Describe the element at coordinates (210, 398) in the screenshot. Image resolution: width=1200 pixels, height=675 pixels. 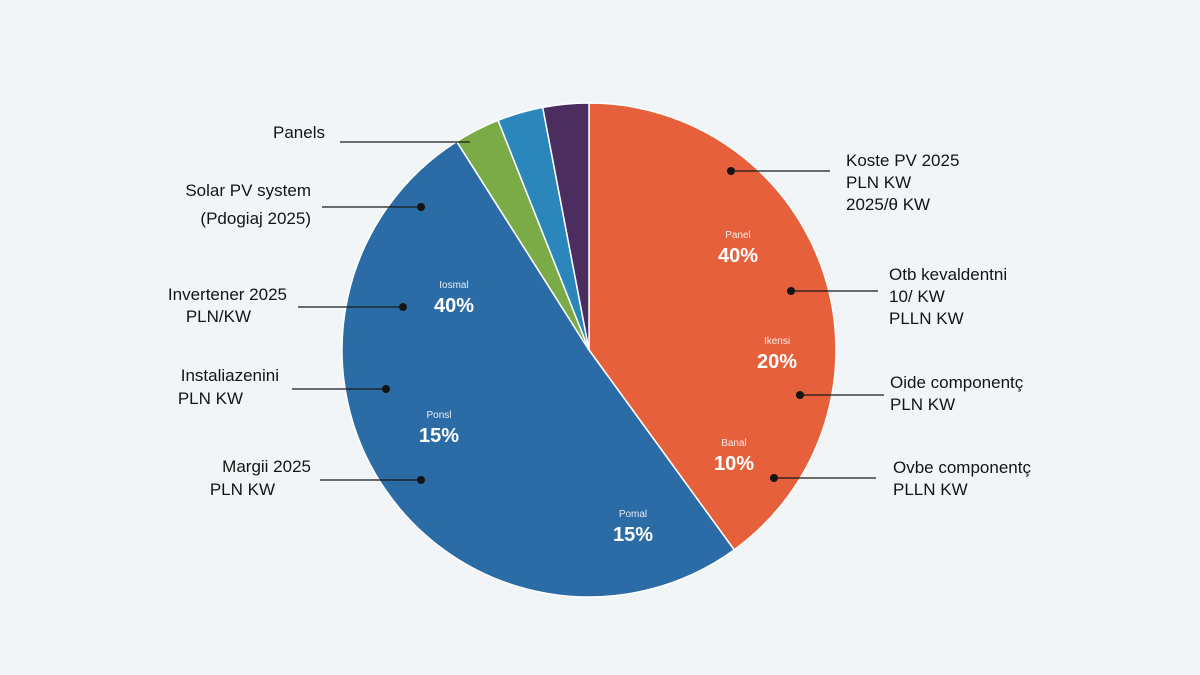
I see `left-label-3-line-1: PLN KW` at that location.